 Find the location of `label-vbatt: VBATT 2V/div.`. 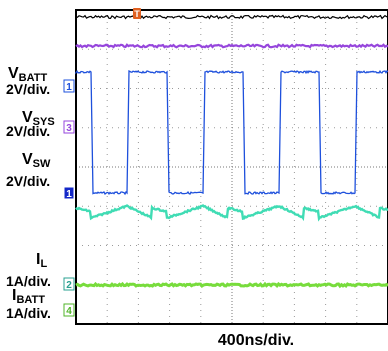

label-vbatt: VBATT 2V/div. is located at coordinates (28, 81).